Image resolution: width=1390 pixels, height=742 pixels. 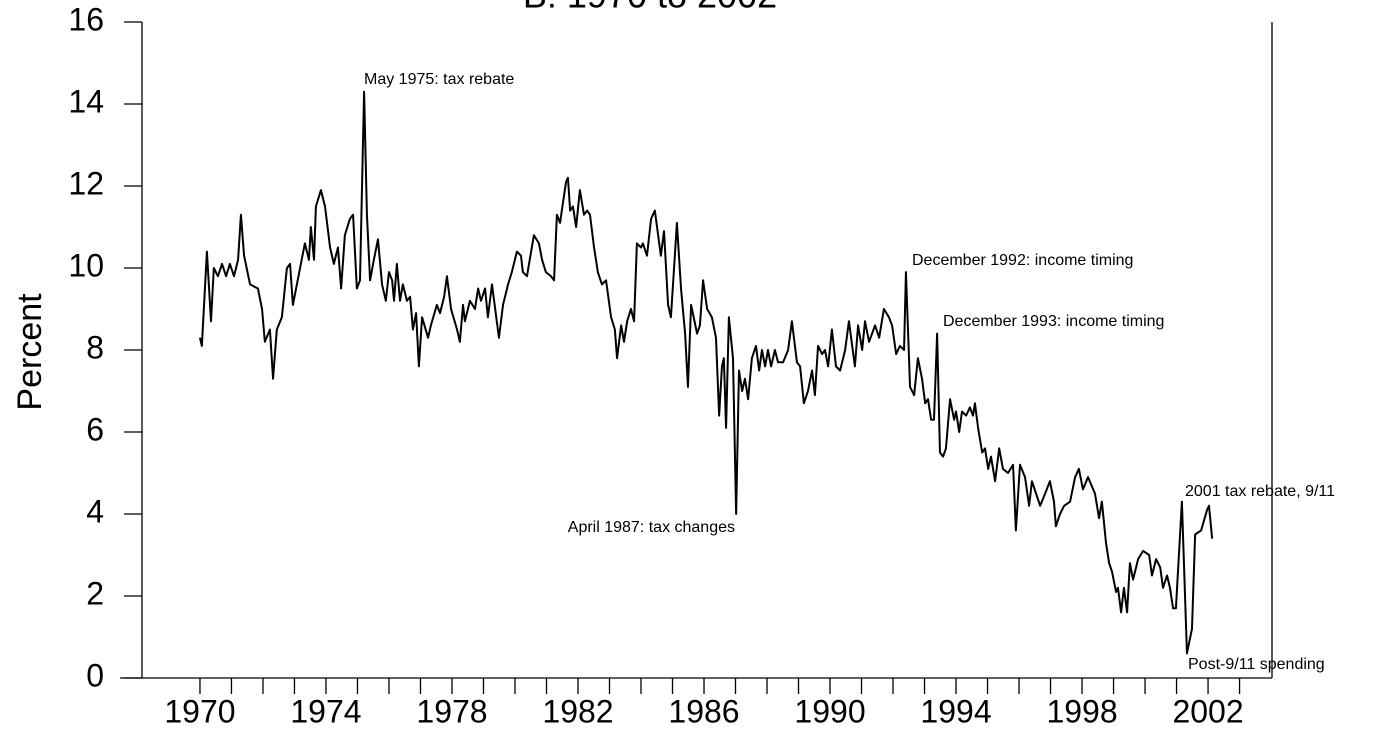 What do you see at coordinates (95, 593) in the screenshot?
I see `y-tick-label: 2` at bounding box center [95, 593].